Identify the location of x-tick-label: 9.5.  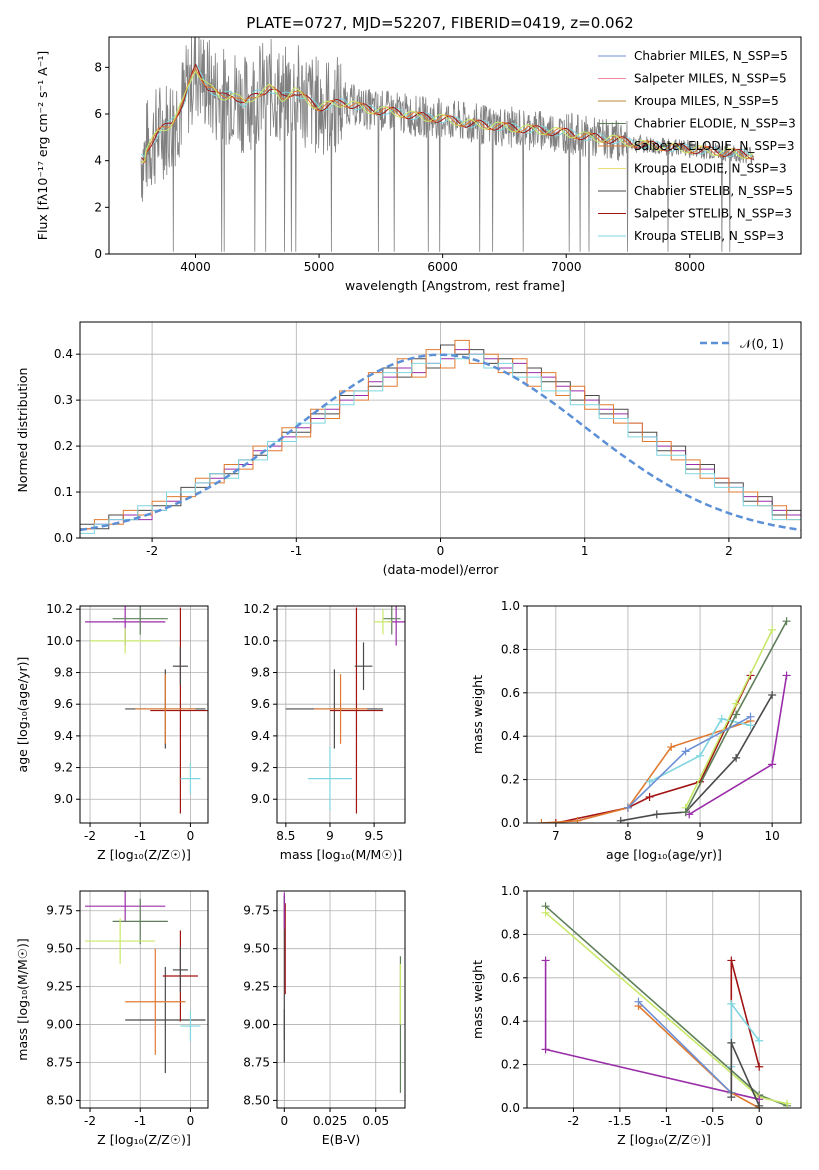
(374, 836).